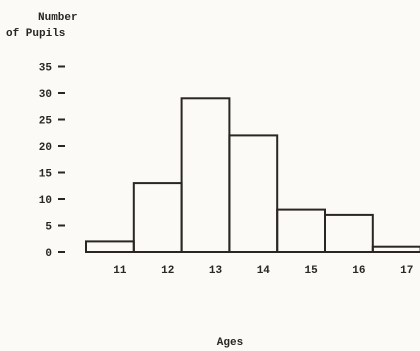 This screenshot has width=420, height=351. I want to click on y-axis-ticks: 0 5 10 15 20 25 30 35, so click(52, 161).